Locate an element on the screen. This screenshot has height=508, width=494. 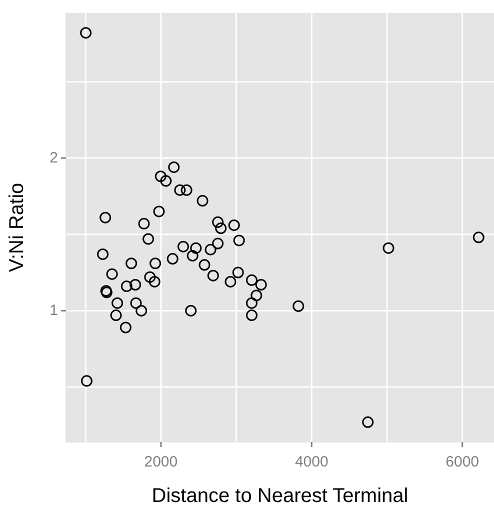
x-tick-label: 6000 is located at coordinates (463, 462).